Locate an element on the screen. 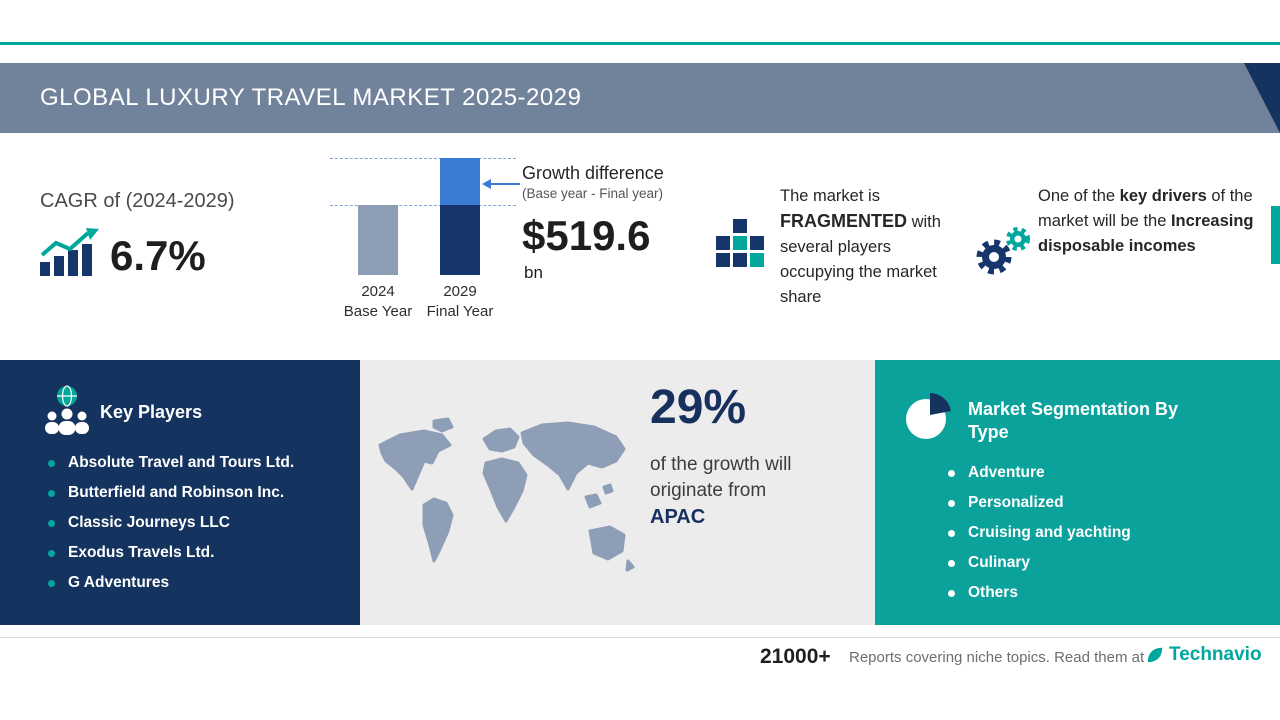 This screenshot has width=1280, height=720. segment-name: Others is located at coordinates (993, 592).